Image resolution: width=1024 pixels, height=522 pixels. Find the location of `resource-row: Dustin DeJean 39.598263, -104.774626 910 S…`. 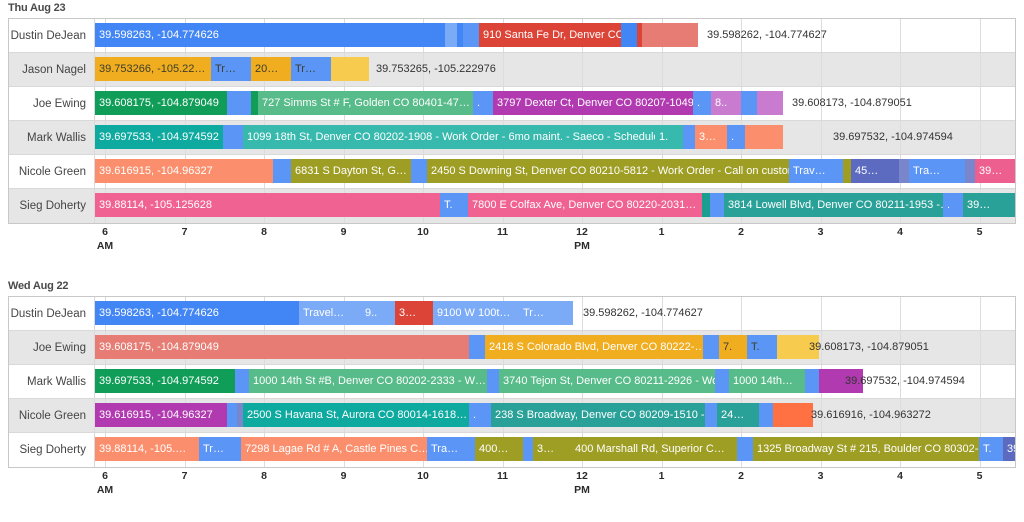

resource-row: Dustin DeJean 39.598263, -104.774626 910 S… is located at coordinates (512, 36).